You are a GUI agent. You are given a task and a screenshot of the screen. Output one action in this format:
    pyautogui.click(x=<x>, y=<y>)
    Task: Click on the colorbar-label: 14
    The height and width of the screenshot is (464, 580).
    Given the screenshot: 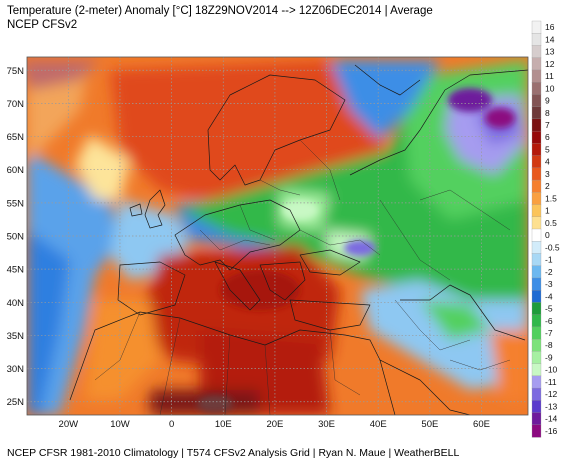 What is the action you would take?
    pyautogui.click(x=550, y=39)
    